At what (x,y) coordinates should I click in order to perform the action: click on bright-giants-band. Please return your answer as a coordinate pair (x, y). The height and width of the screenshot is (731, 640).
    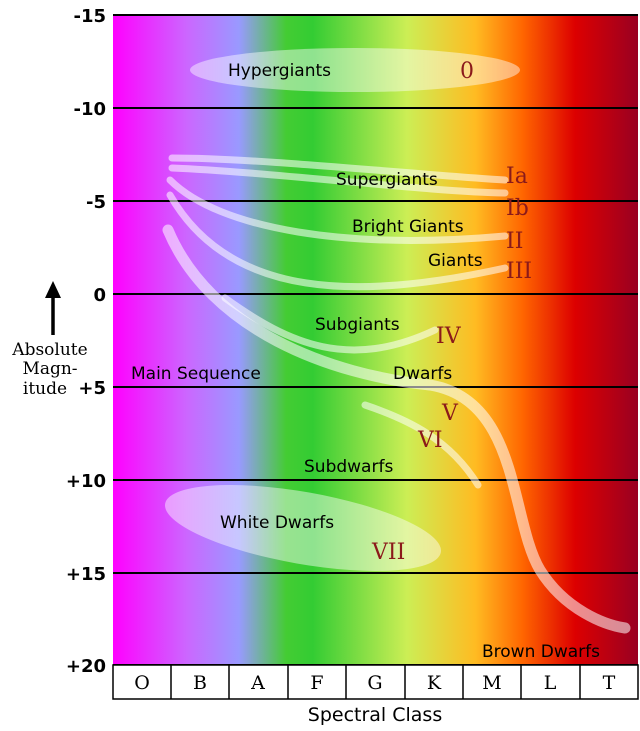
    Looking at the image, I should click on (337, 210).